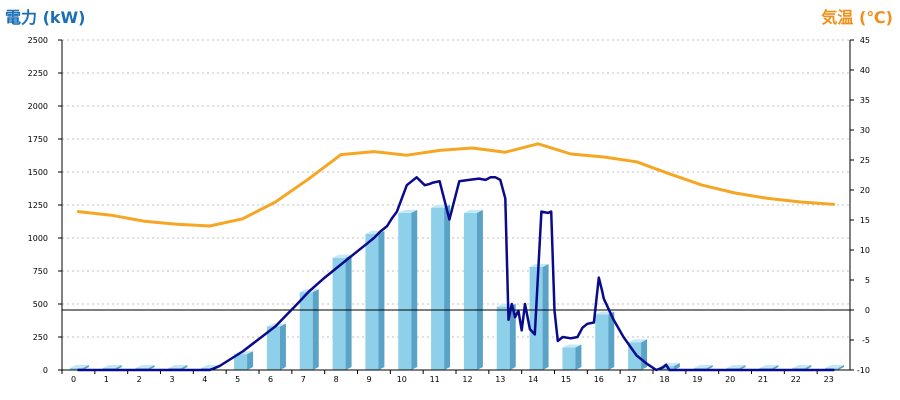  Describe the element at coordinates (435, 379) in the screenshot. I see `x-tick-label: 11` at that location.